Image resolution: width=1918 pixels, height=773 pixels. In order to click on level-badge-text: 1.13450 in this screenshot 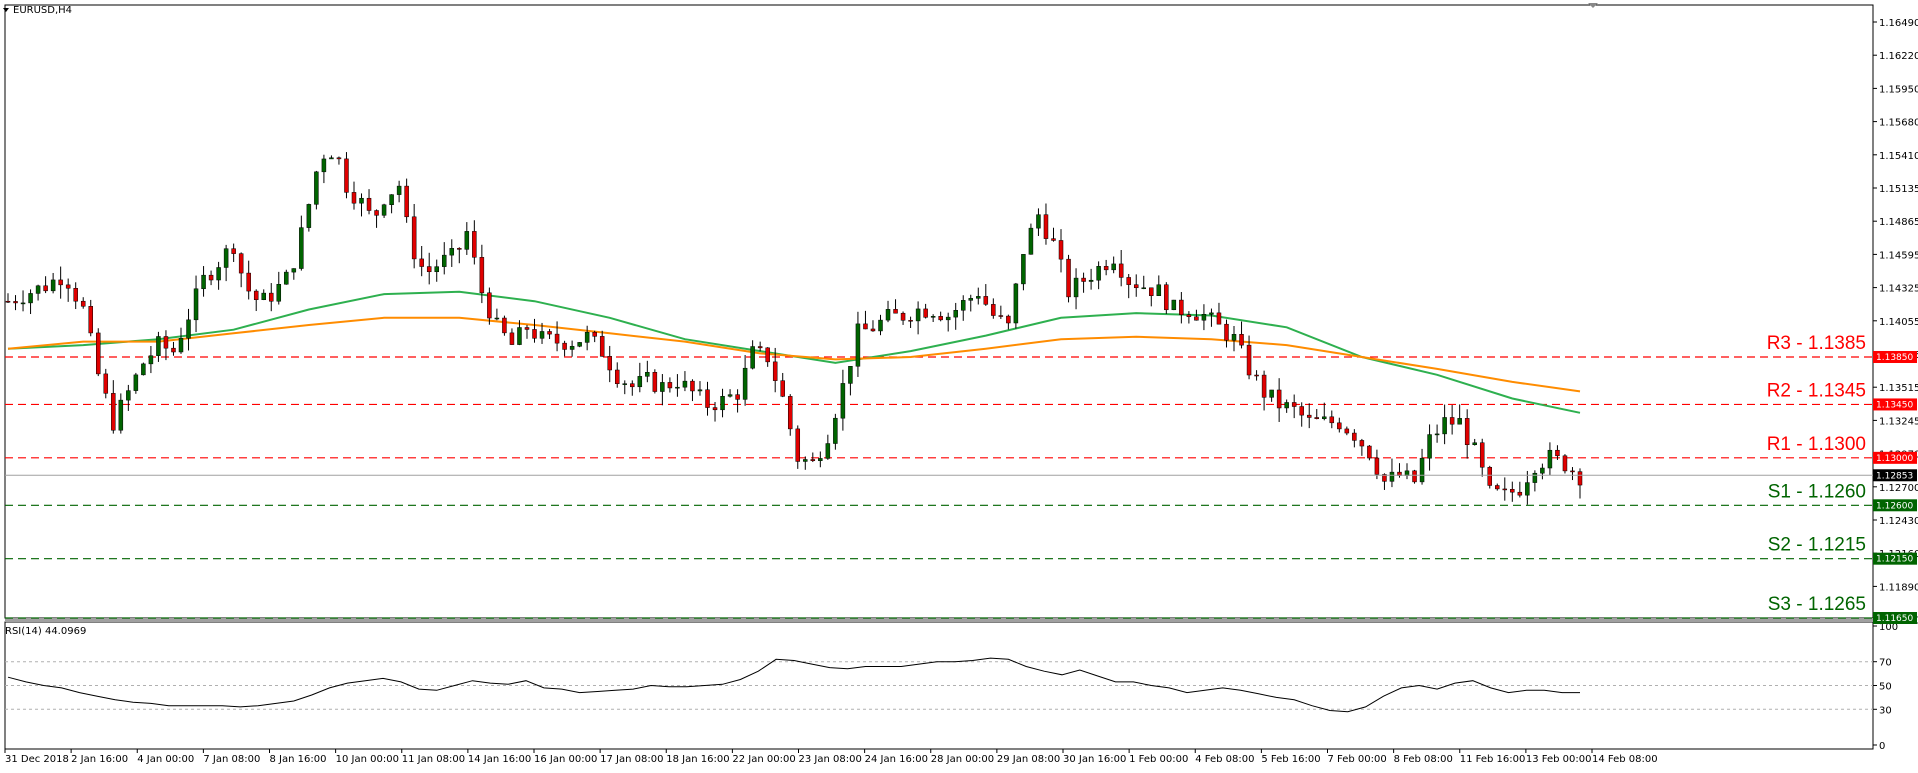, I will do `click(1894, 405)`.